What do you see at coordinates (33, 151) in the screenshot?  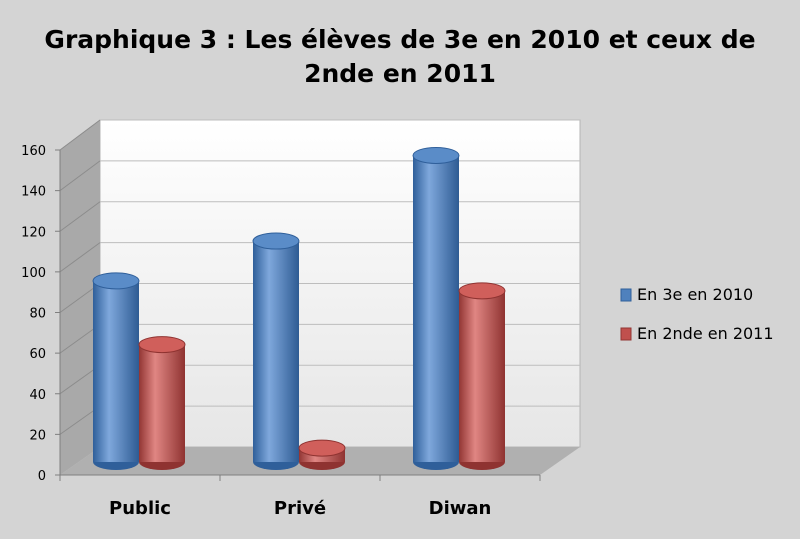 I see `y-tick-label: 160` at bounding box center [33, 151].